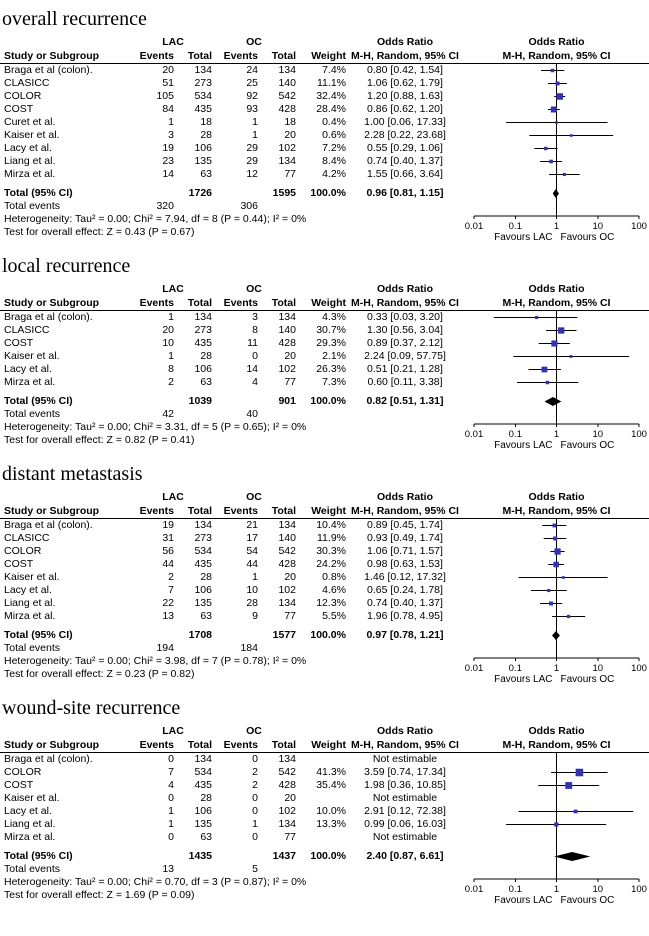  I want to click on total-events-row: Total events 320 306, so click(324, 206).